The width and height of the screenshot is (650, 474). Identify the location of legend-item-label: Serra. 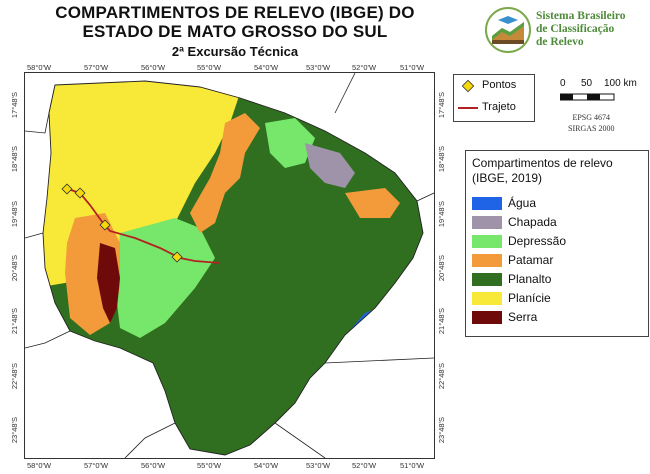
(523, 317).